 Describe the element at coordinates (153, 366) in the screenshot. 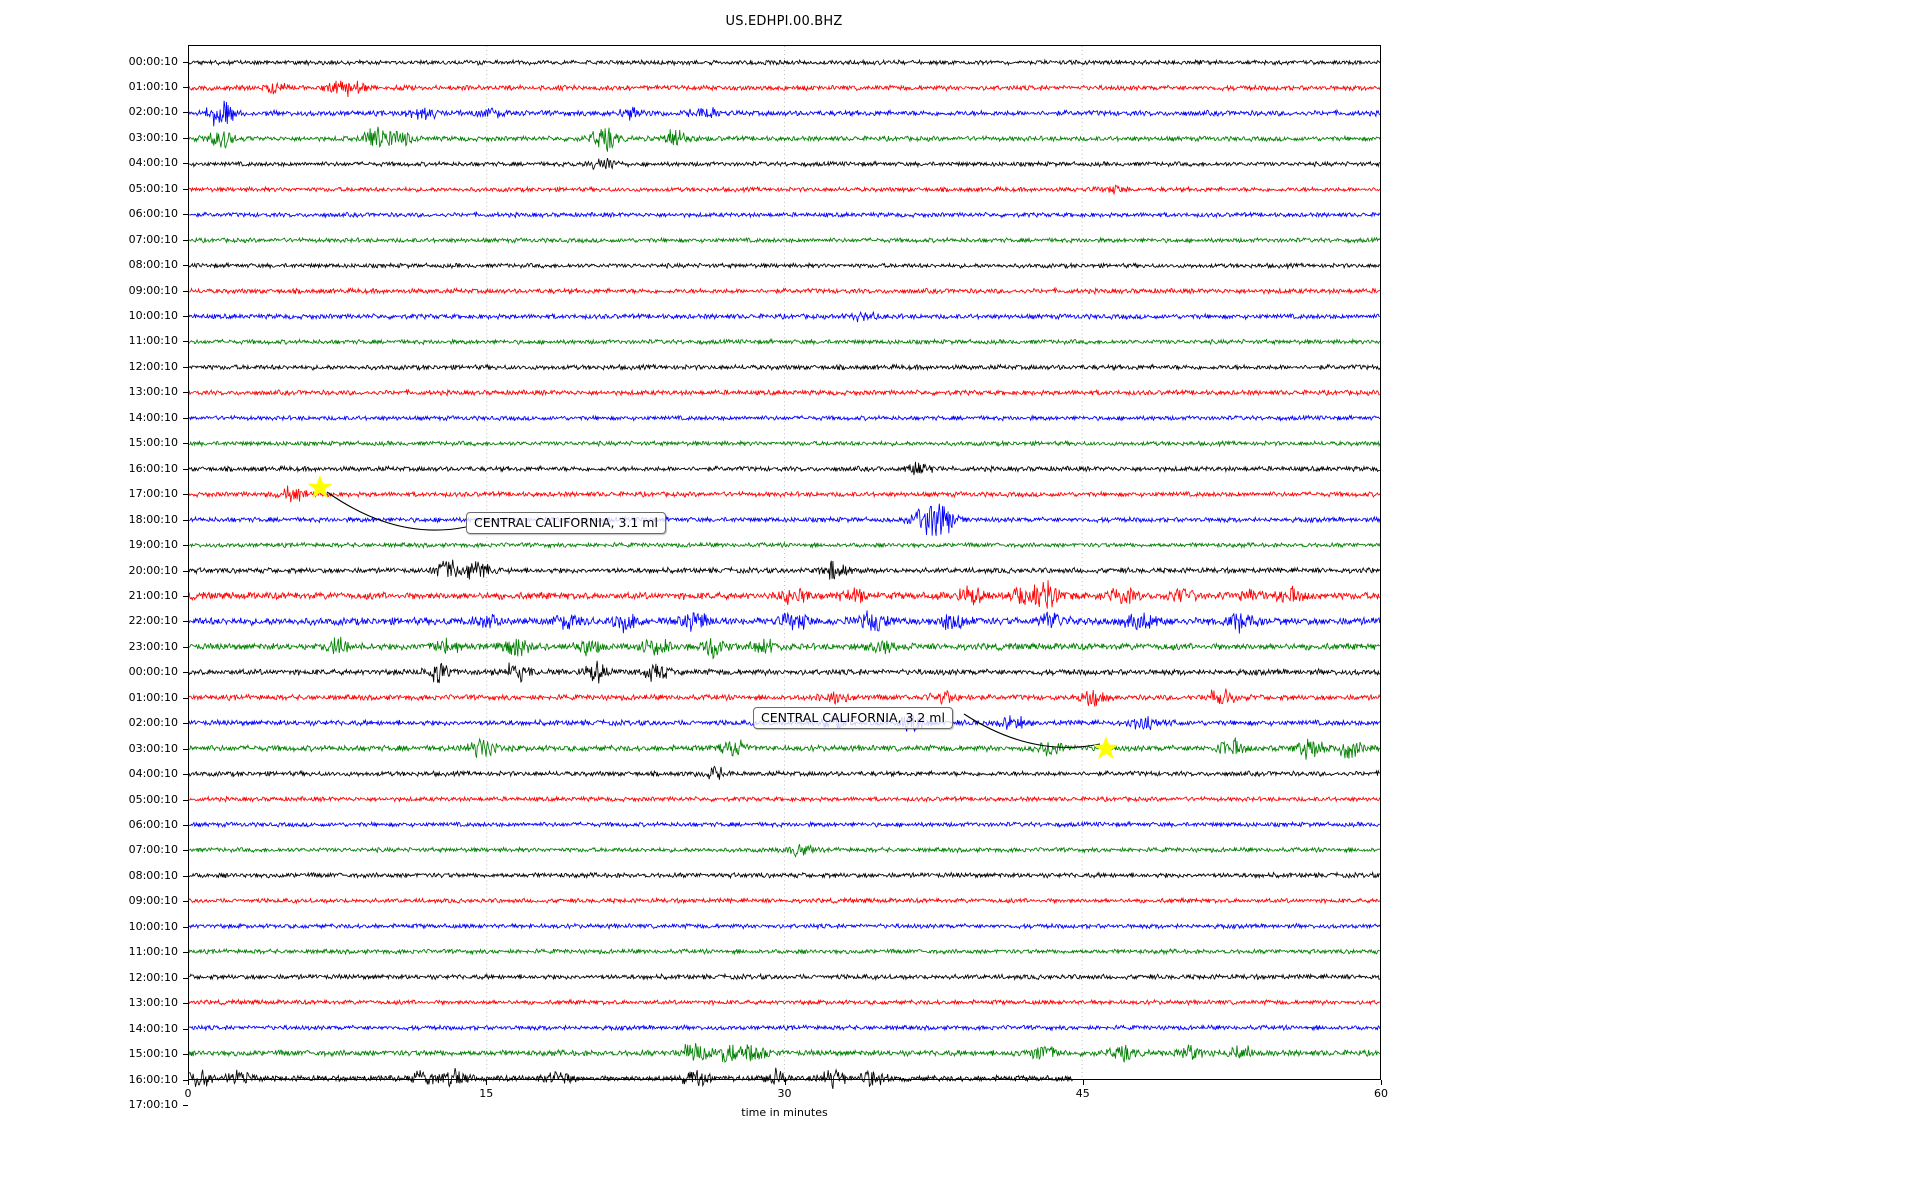

I see `y-tick-label: 12:00:10` at that location.